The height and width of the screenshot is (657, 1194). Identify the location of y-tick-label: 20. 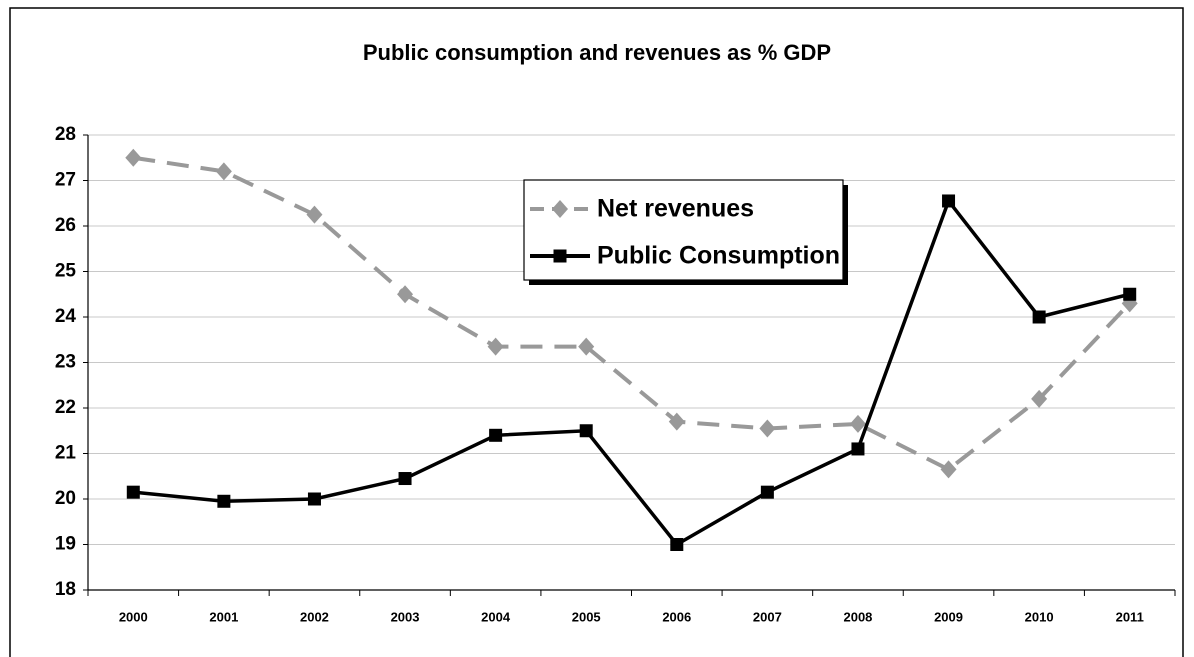
(65, 498).